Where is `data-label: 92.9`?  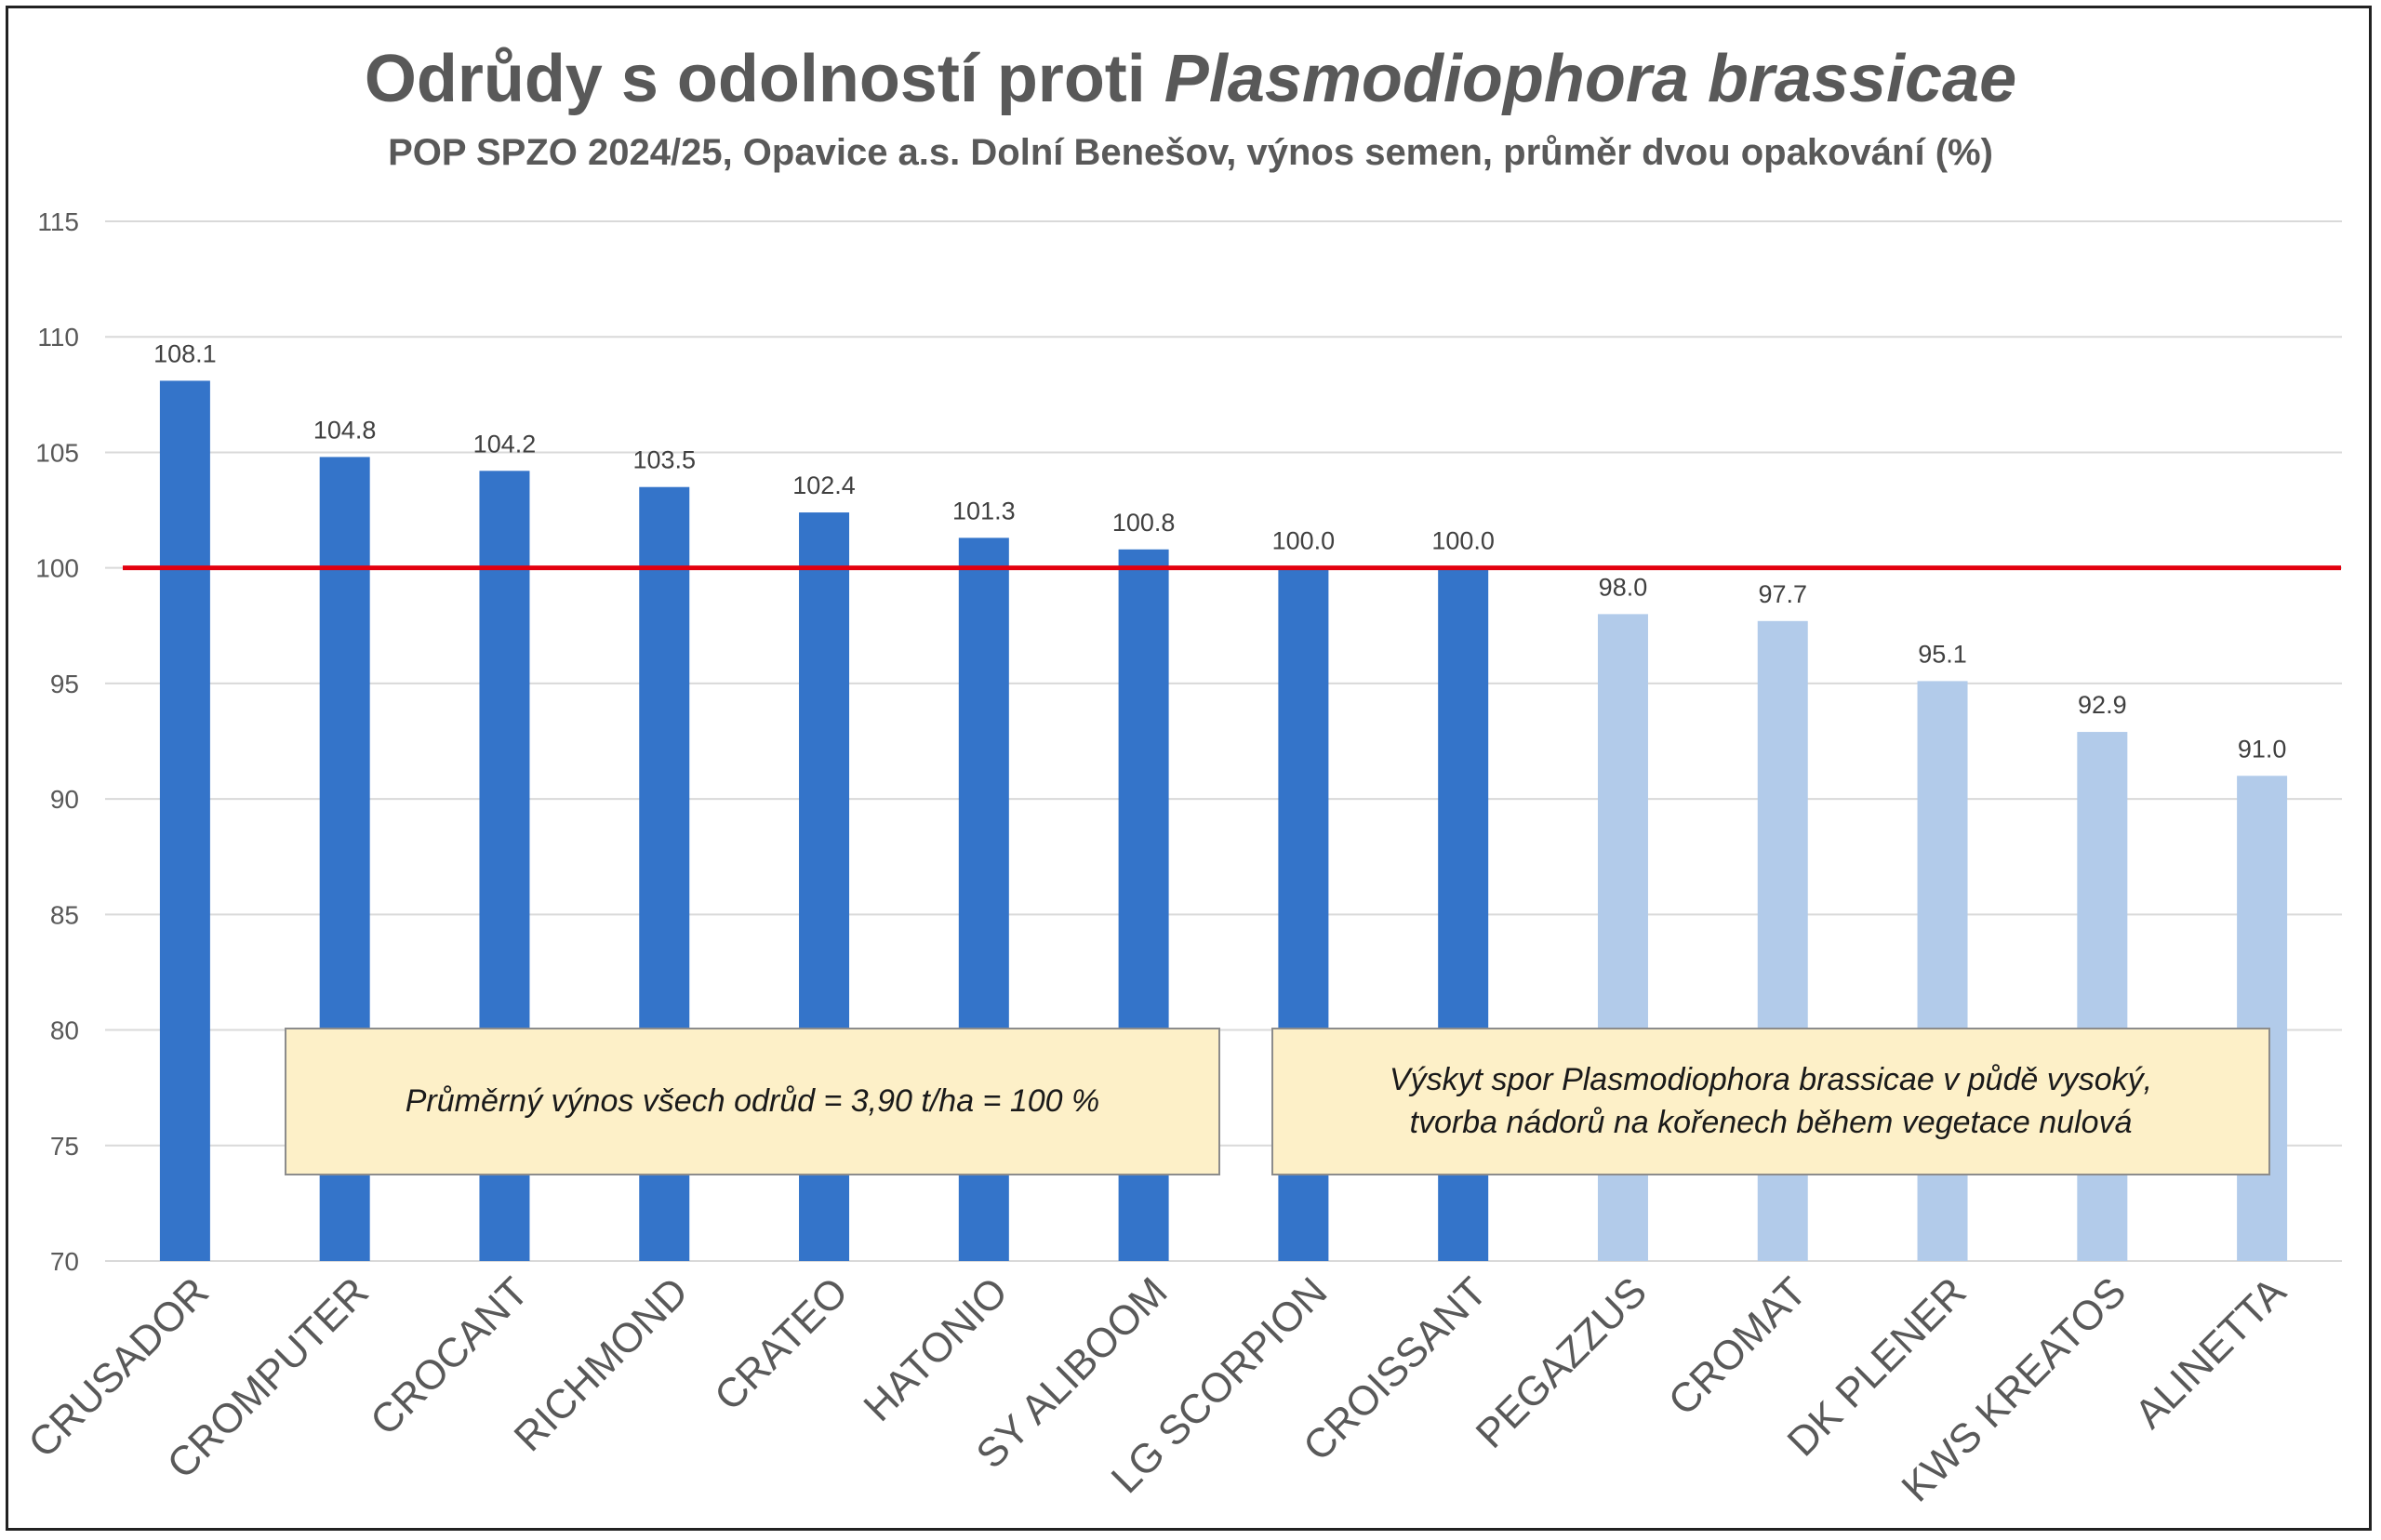 data-label: 92.9 is located at coordinates (2102, 705).